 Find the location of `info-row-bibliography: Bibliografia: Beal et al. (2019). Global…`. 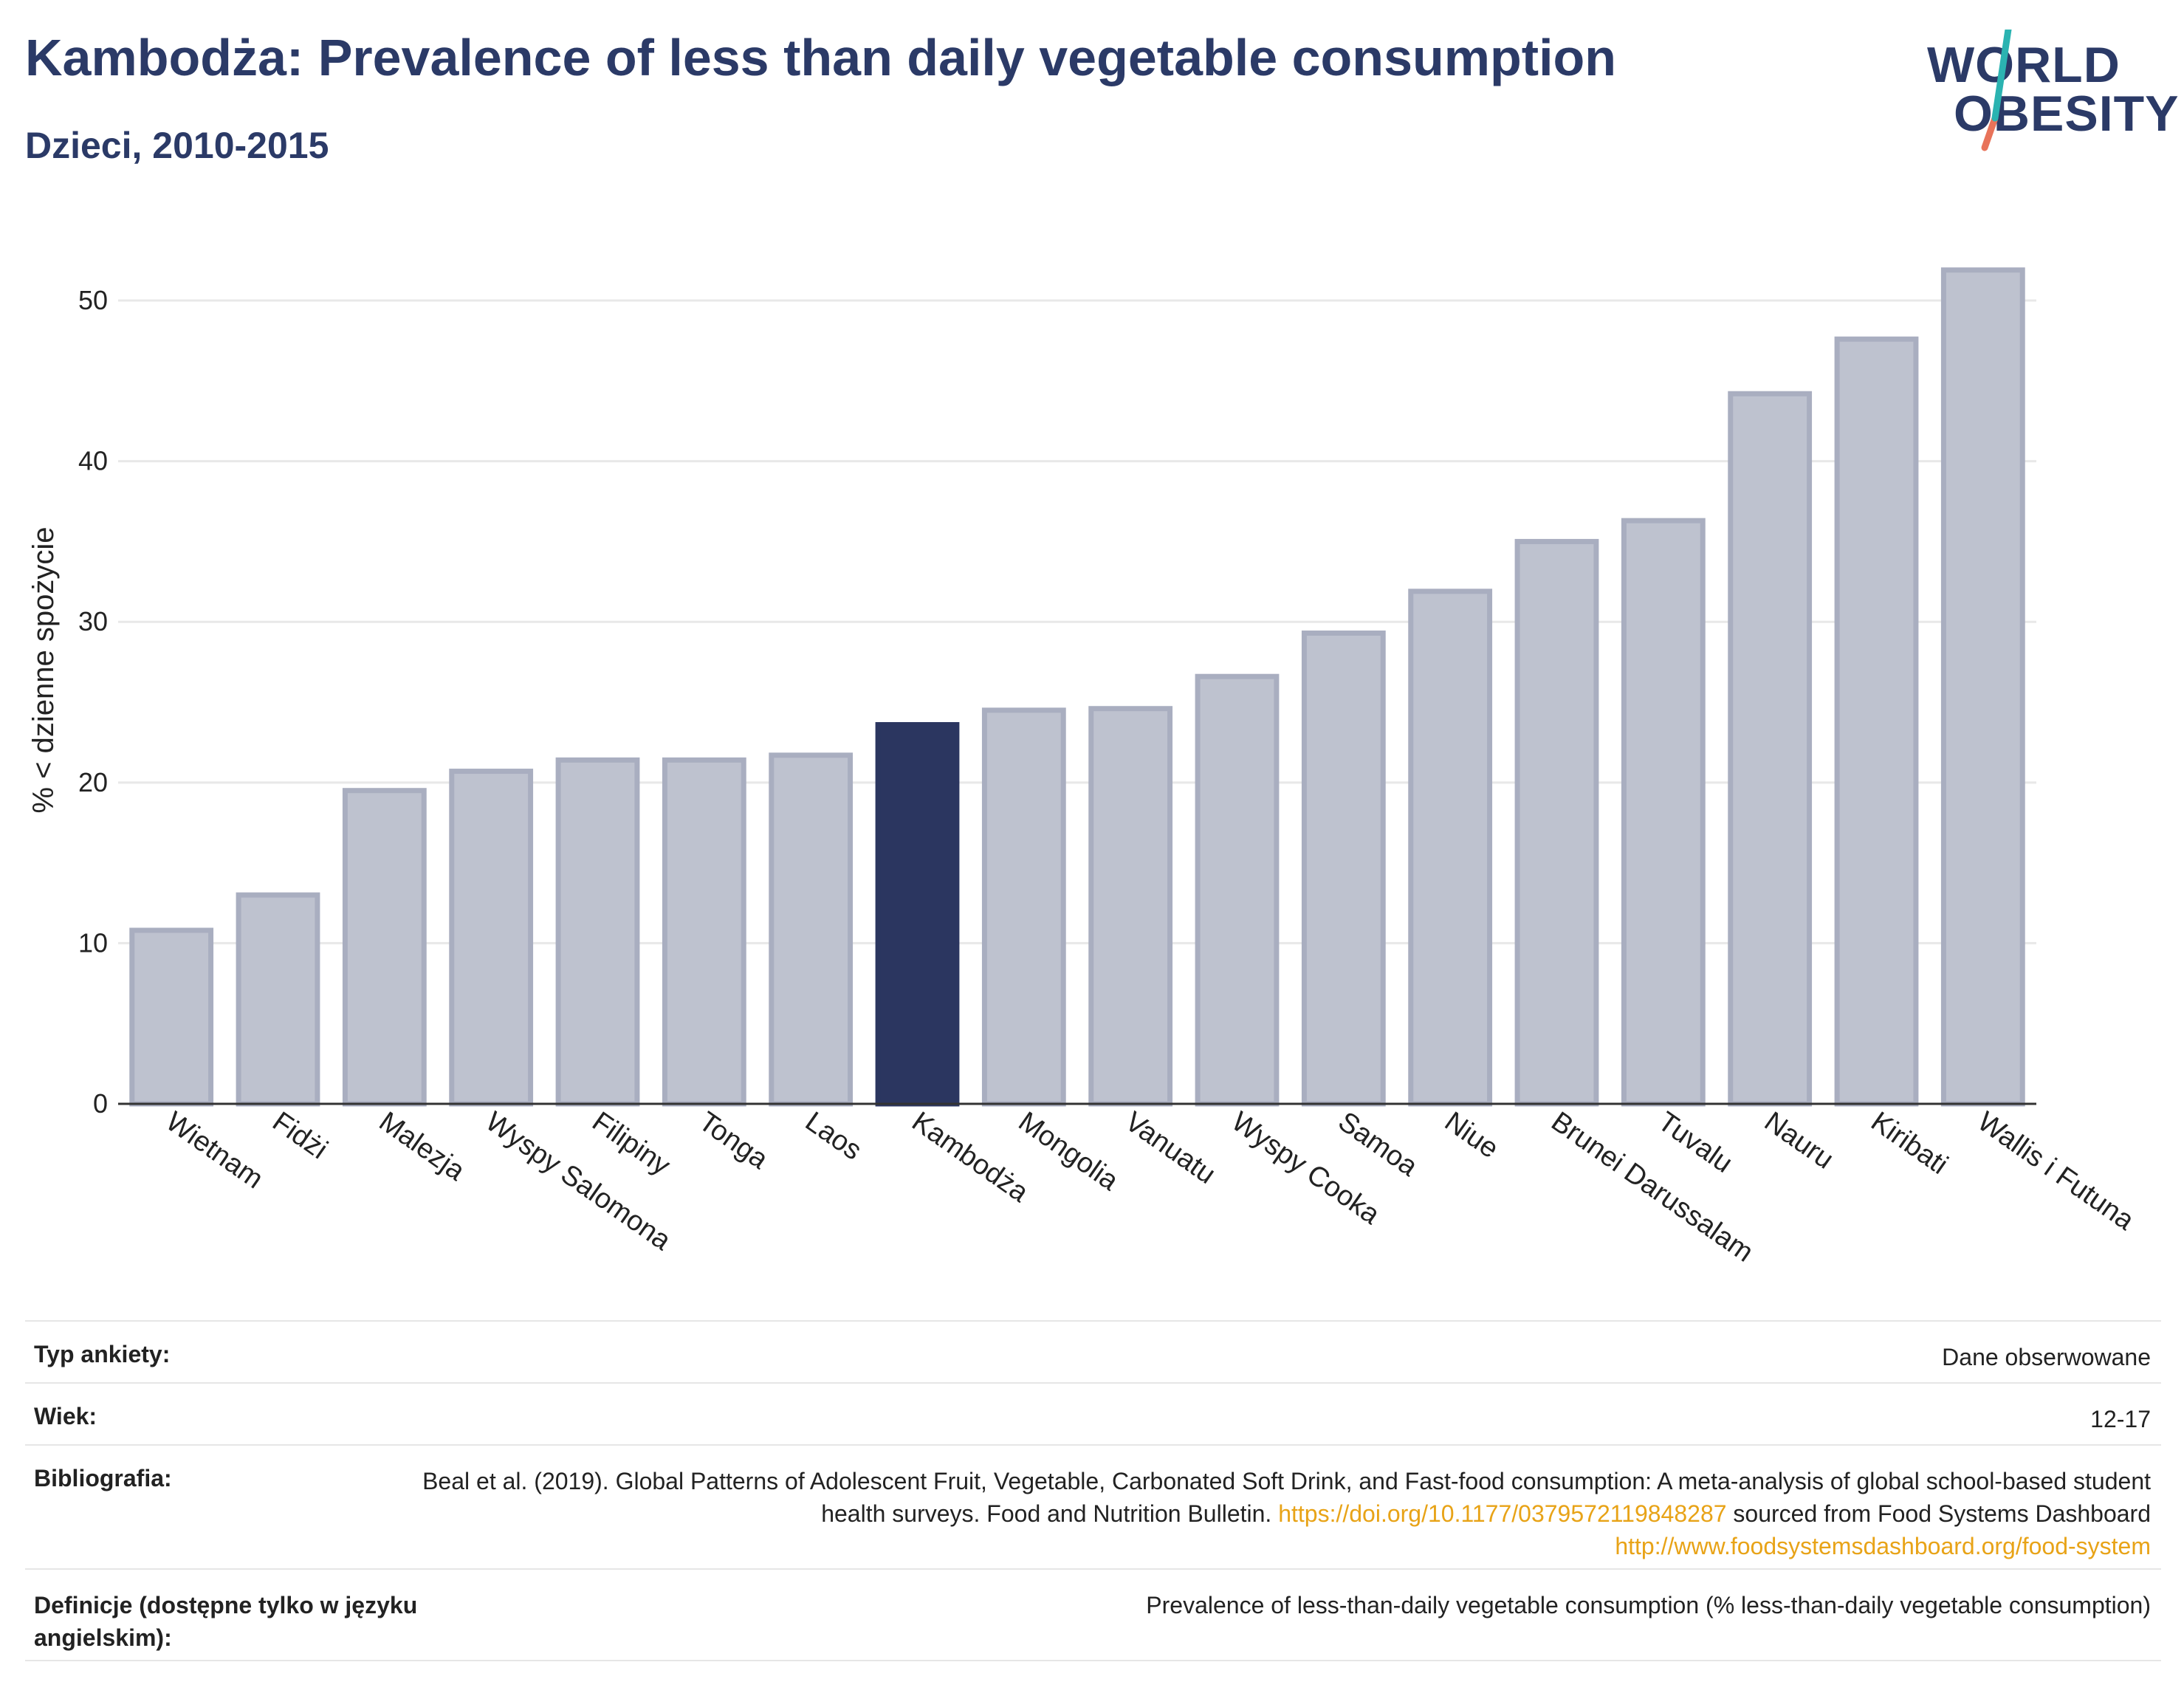

info-row-bibliography: Bibliografia: Beal et al. (2019). Global… is located at coordinates (1093, 1506).